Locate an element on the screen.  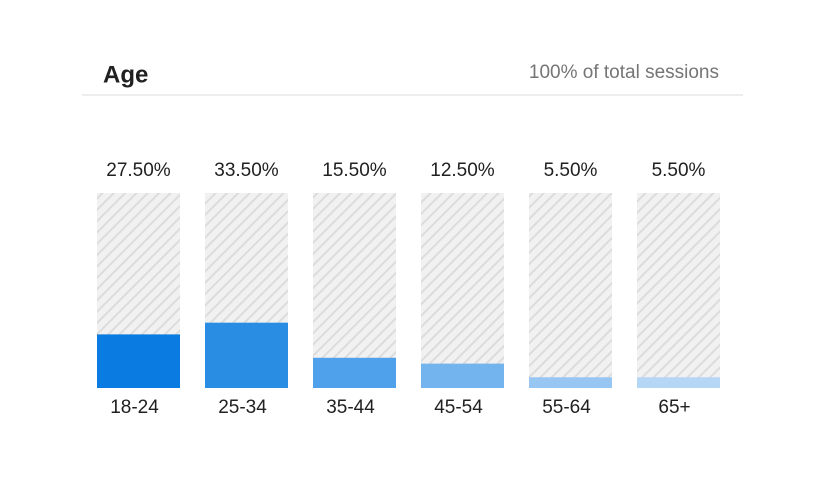
x-tick-label: 25-34 is located at coordinates (242, 407).